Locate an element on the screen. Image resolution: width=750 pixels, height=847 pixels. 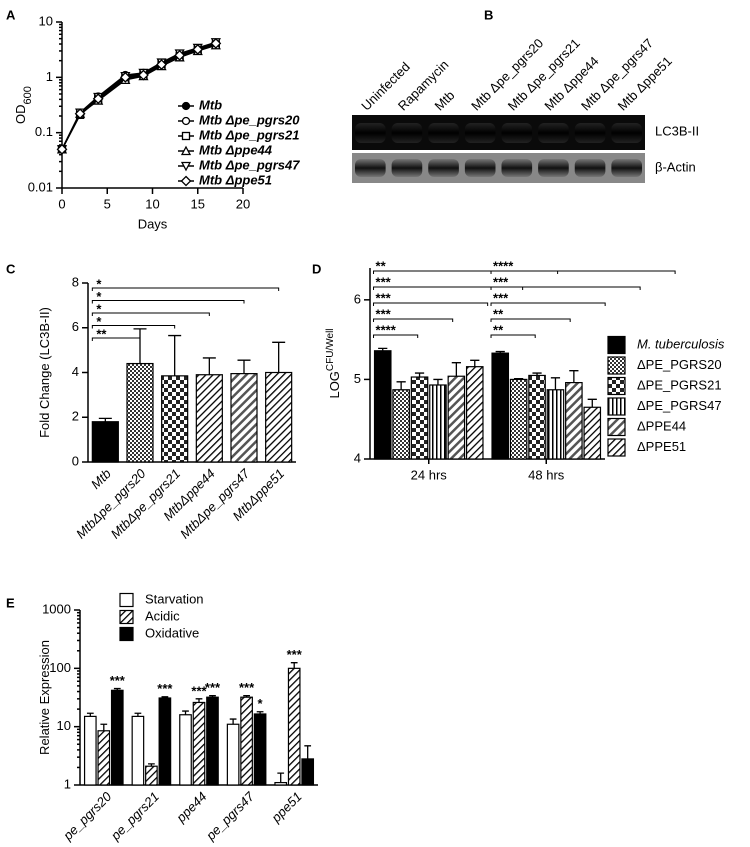
series-line is located at coordinates (139, 96).